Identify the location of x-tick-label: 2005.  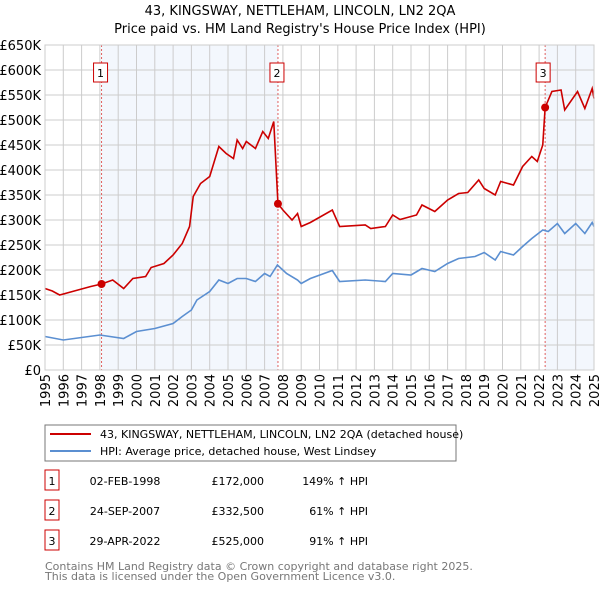
(229, 390).